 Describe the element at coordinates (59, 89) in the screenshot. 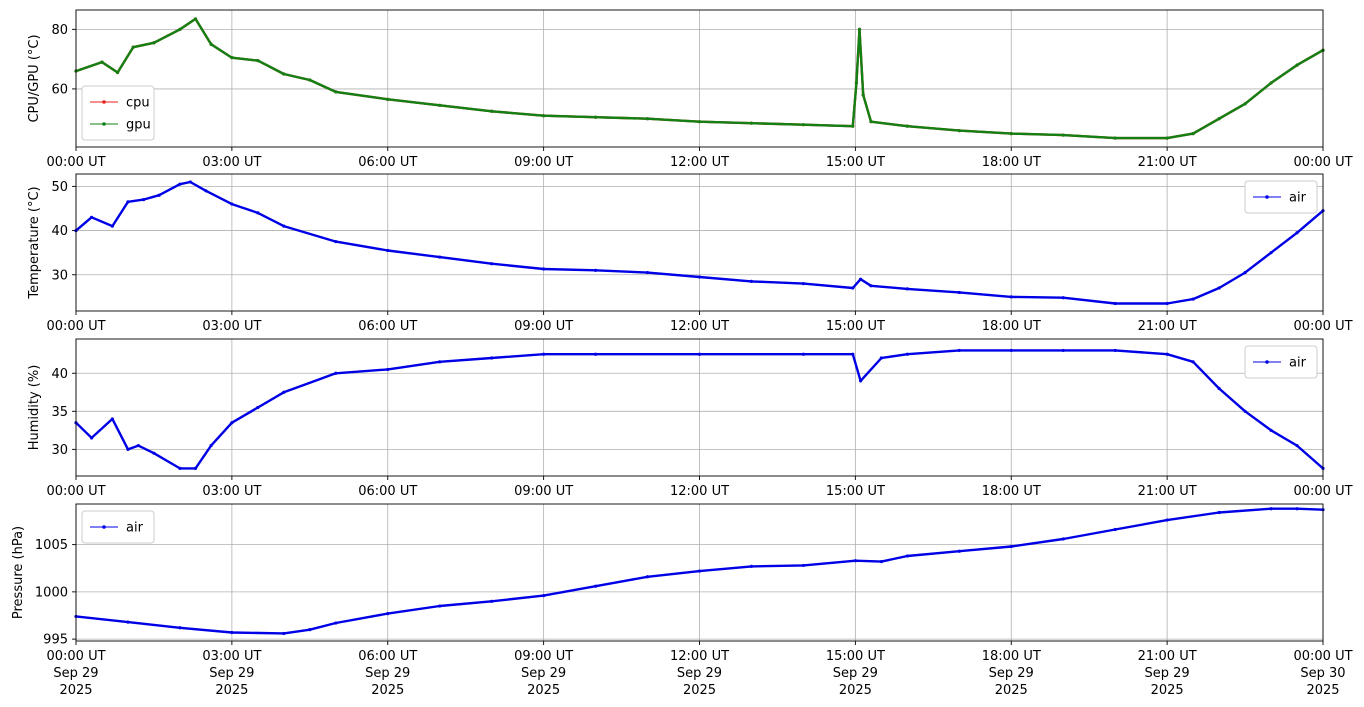

I see `y-tick-label: 60` at that location.